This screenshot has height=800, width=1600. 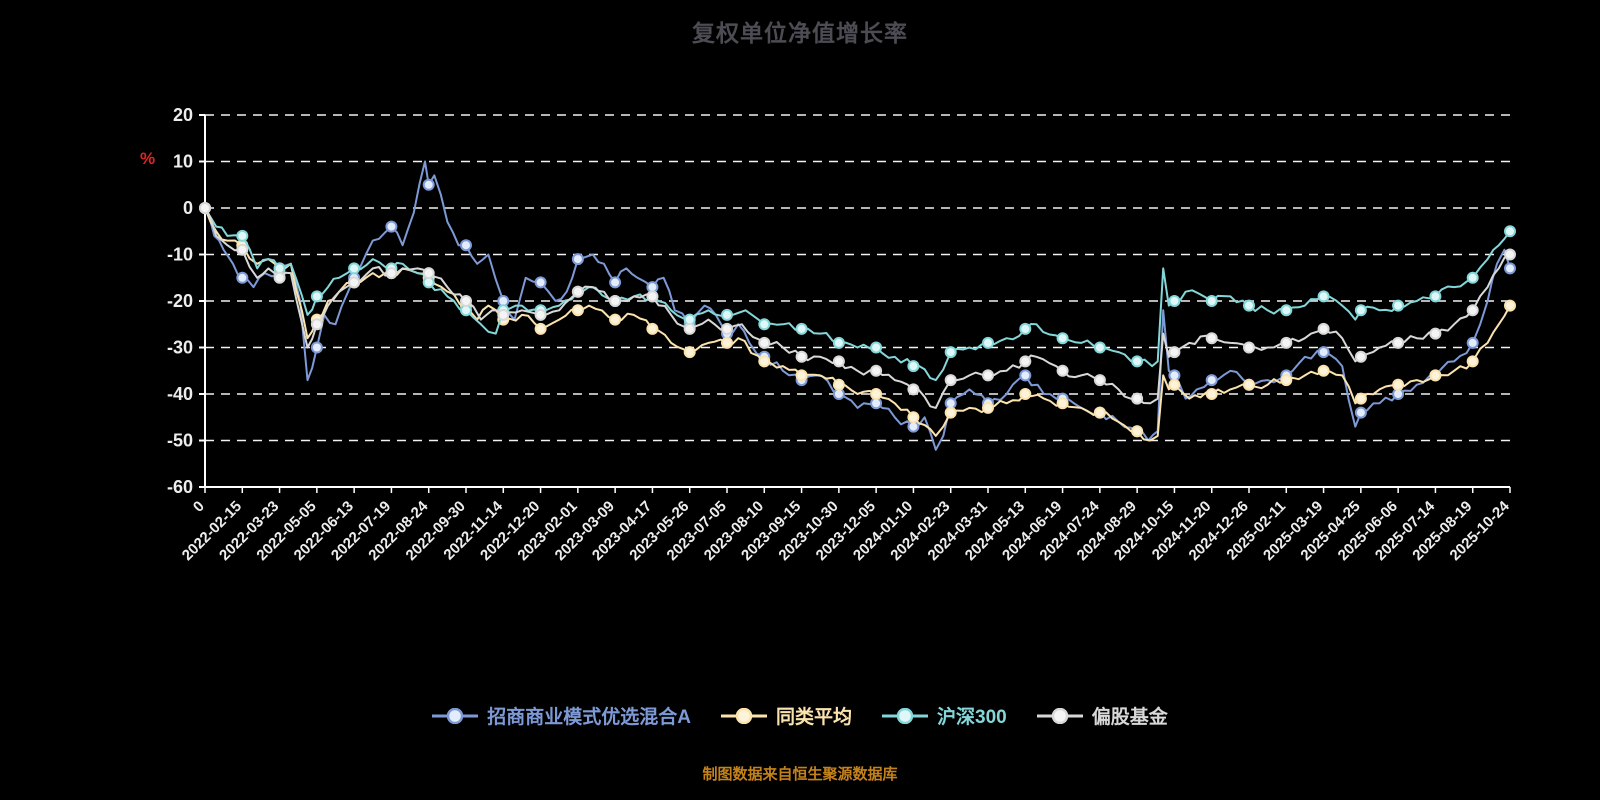 What do you see at coordinates (180, 487) in the screenshot?
I see `y-tick-label: -60` at bounding box center [180, 487].